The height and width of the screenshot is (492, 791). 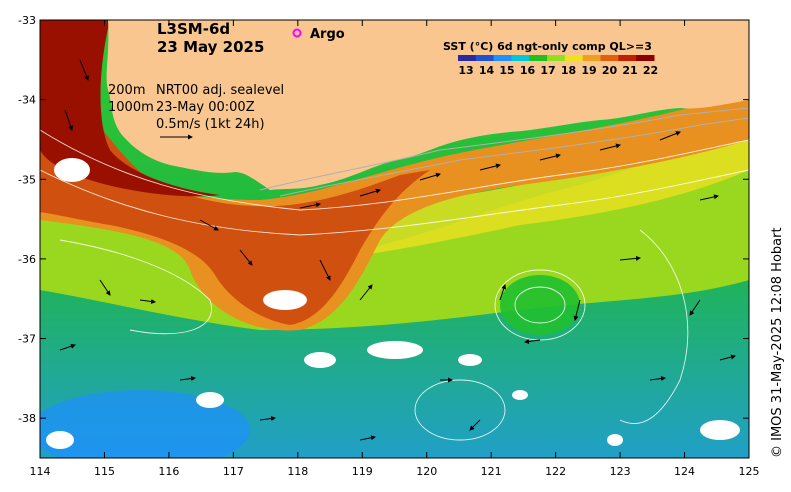 What do you see at coordinates (27, 100) in the screenshot?
I see `y-tick-label: -34` at bounding box center [27, 100].